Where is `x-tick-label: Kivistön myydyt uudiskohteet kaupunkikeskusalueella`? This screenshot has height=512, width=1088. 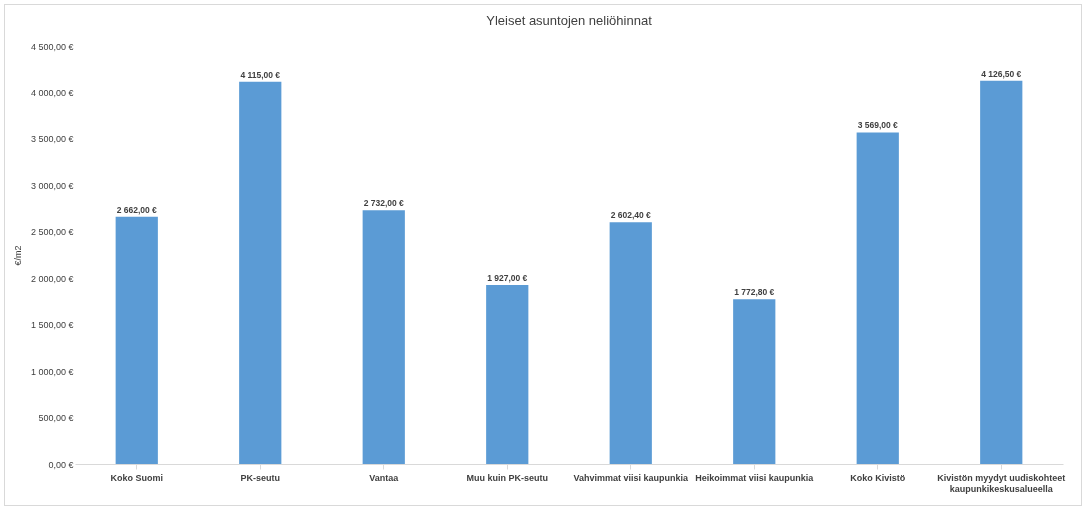 x-tick-label: Kivistön myydyt uudiskohteet kaupunkikeskusalueella is located at coordinates (1001, 483).